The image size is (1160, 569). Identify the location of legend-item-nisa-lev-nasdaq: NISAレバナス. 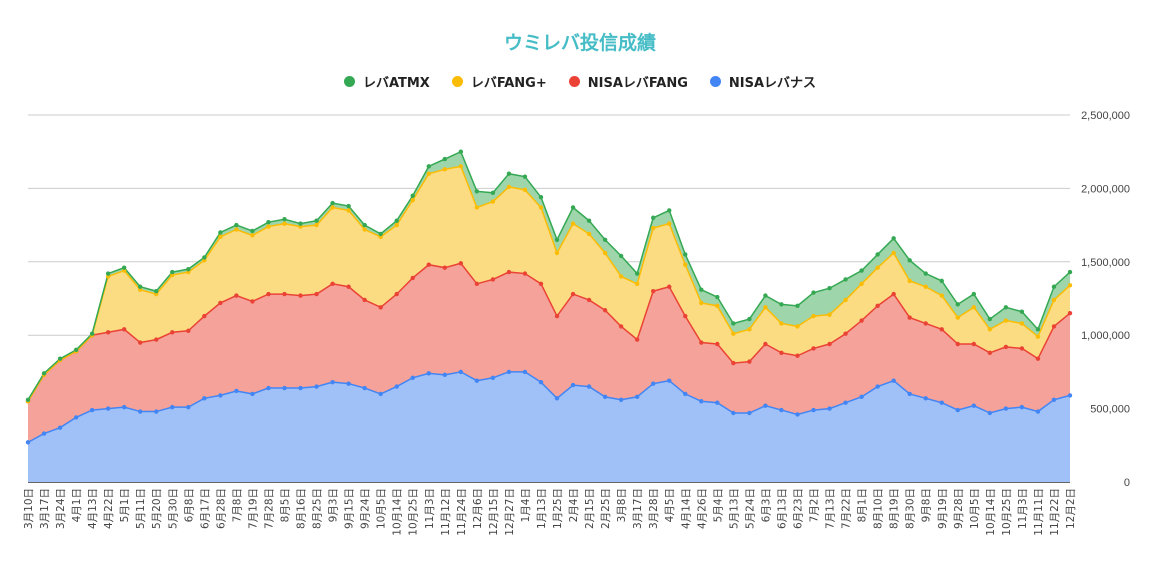
(762, 81).